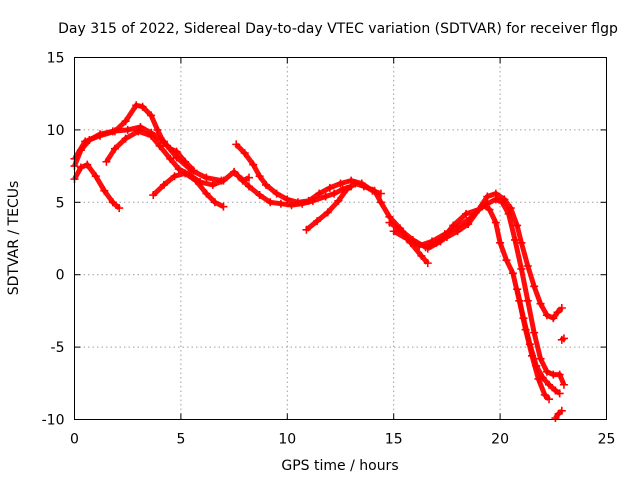 Image resolution: width=640 pixels, height=480 pixels. What do you see at coordinates (53, 421) in the screenshot?
I see `y-tick-label: -10` at bounding box center [53, 421].